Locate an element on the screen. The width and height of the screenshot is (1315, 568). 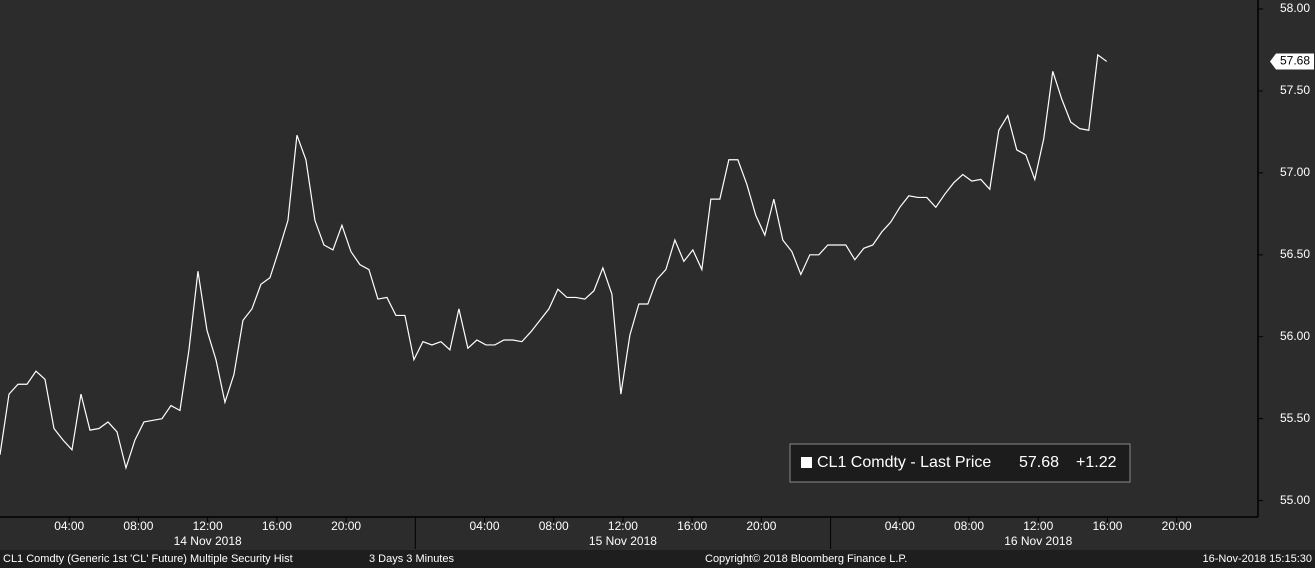
legend-box is located at coordinates (960, 463).